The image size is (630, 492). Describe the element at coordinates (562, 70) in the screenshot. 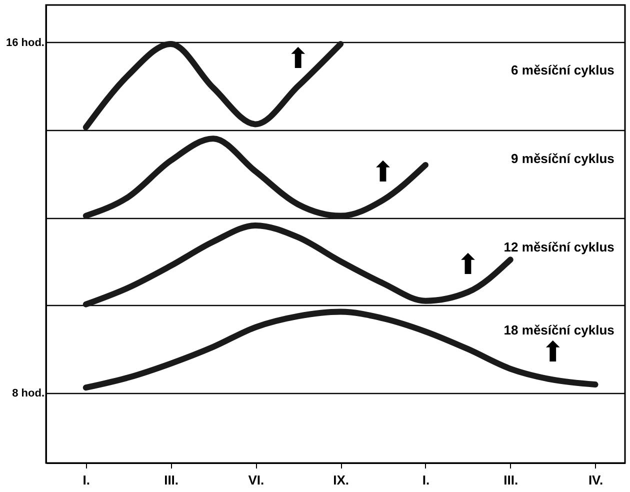

I see `annotation: 6 měsíční cyklus` at that location.